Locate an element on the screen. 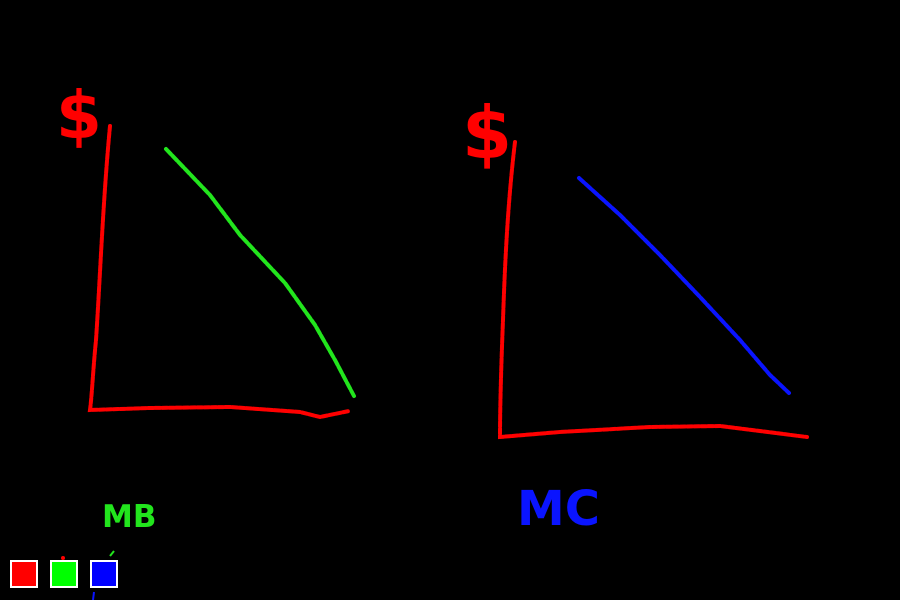 The height and width of the screenshot is (600, 900). mb-label: MB is located at coordinates (129, 517).